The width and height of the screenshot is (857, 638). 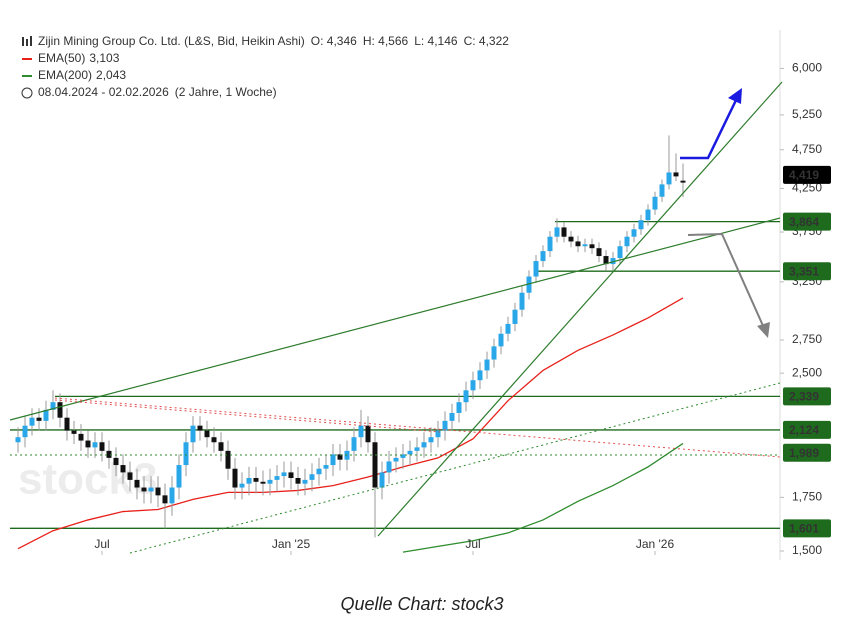 What do you see at coordinates (804, 271) in the screenshot?
I see `price-label: 3,351` at bounding box center [804, 271].